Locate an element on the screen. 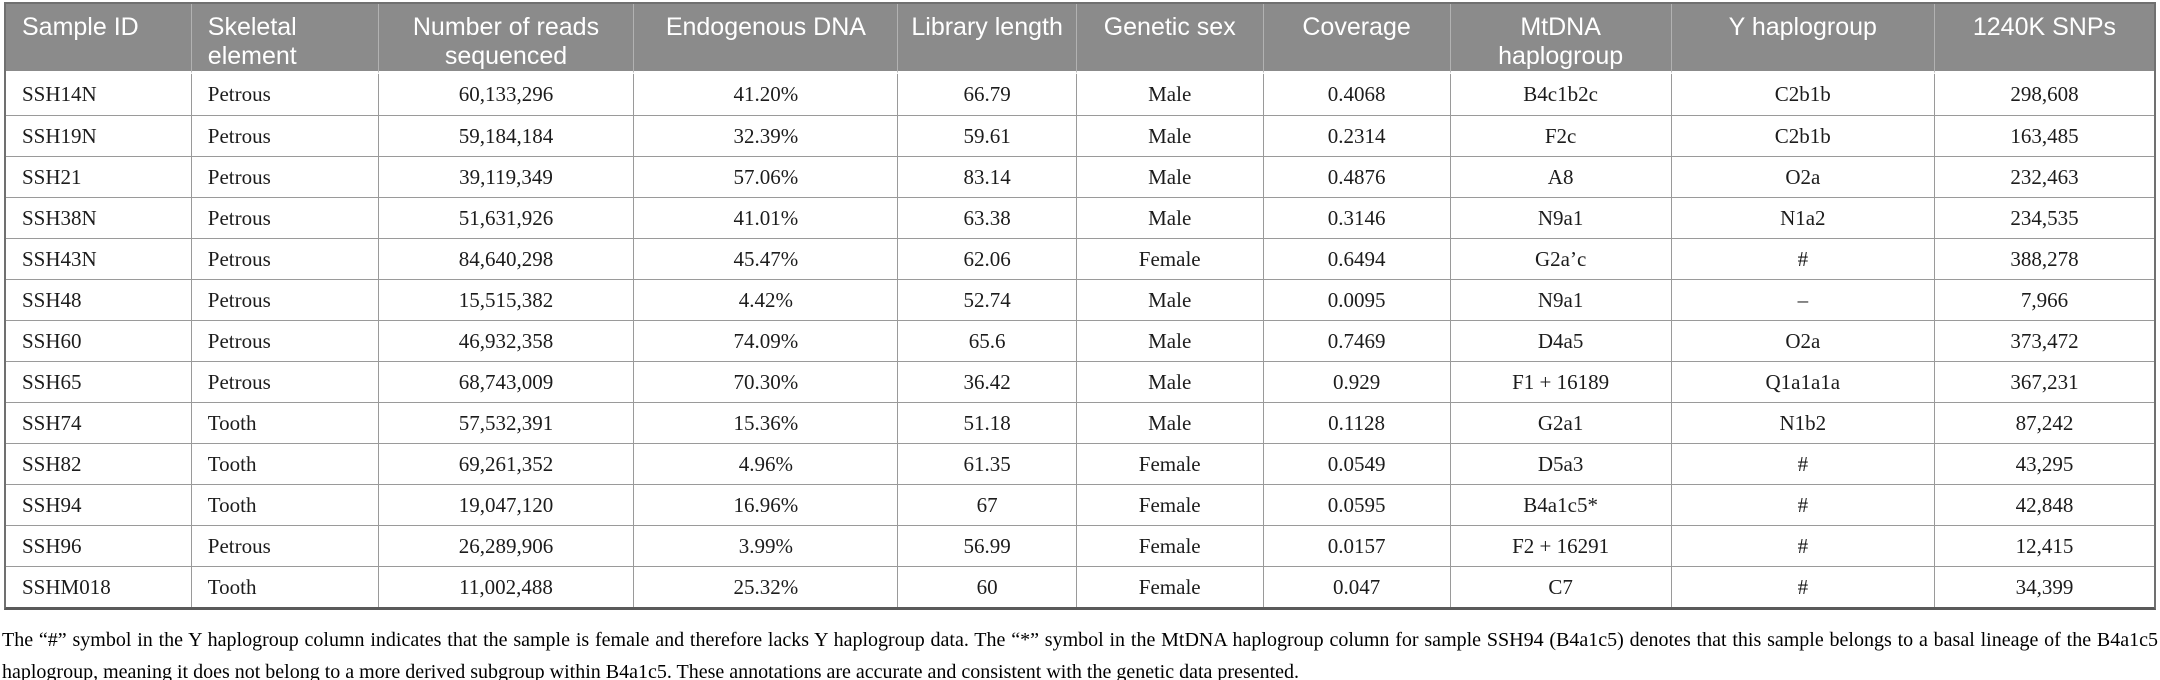 The width and height of the screenshot is (2160, 680). column-header-sample-id: Sample ID is located at coordinates (99, 39).